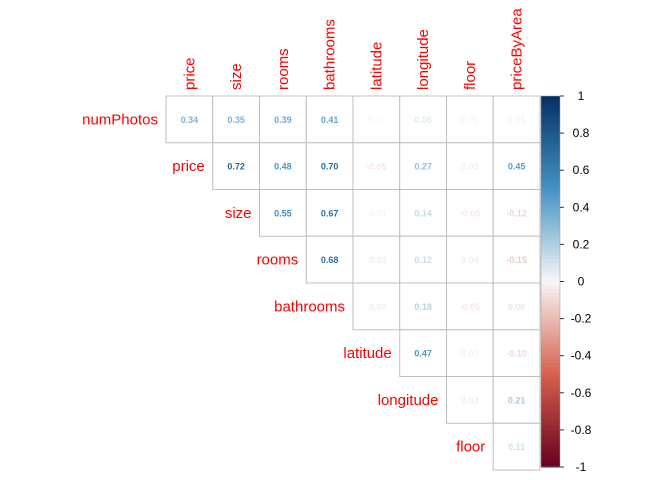  Describe the element at coordinates (367, 353) in the screenshot. I see `row-label: latitude` at that location.